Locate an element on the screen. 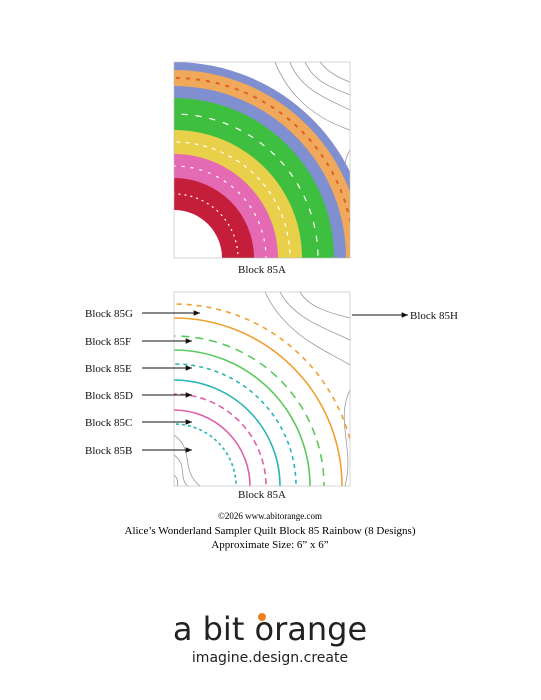 The image size is (541, 700). label: Block 85F is located at coordinates (108, 342).